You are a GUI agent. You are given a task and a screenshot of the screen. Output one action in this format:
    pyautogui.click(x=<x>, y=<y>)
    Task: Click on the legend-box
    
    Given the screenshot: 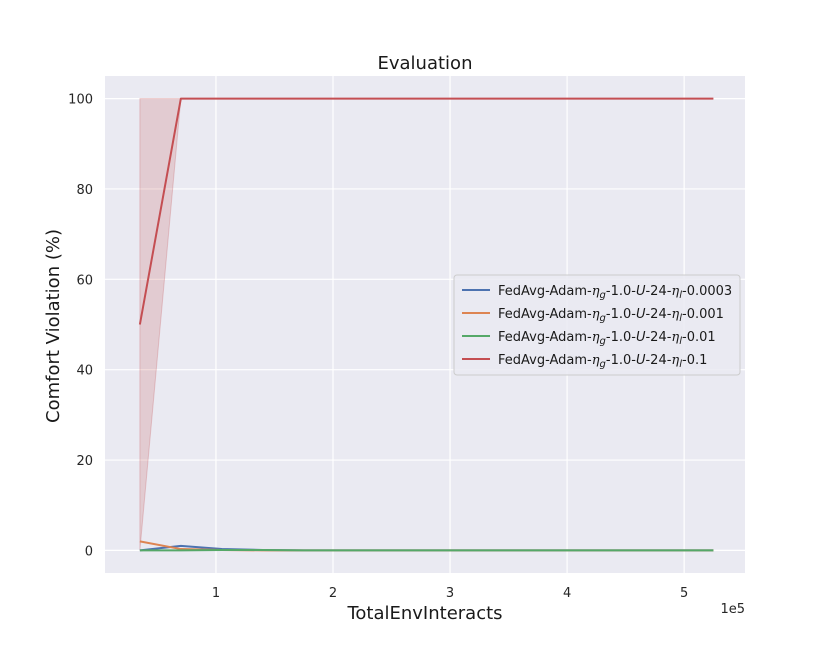 What is the action you would take?
    pyautogui.click(x=597, y=325)
    